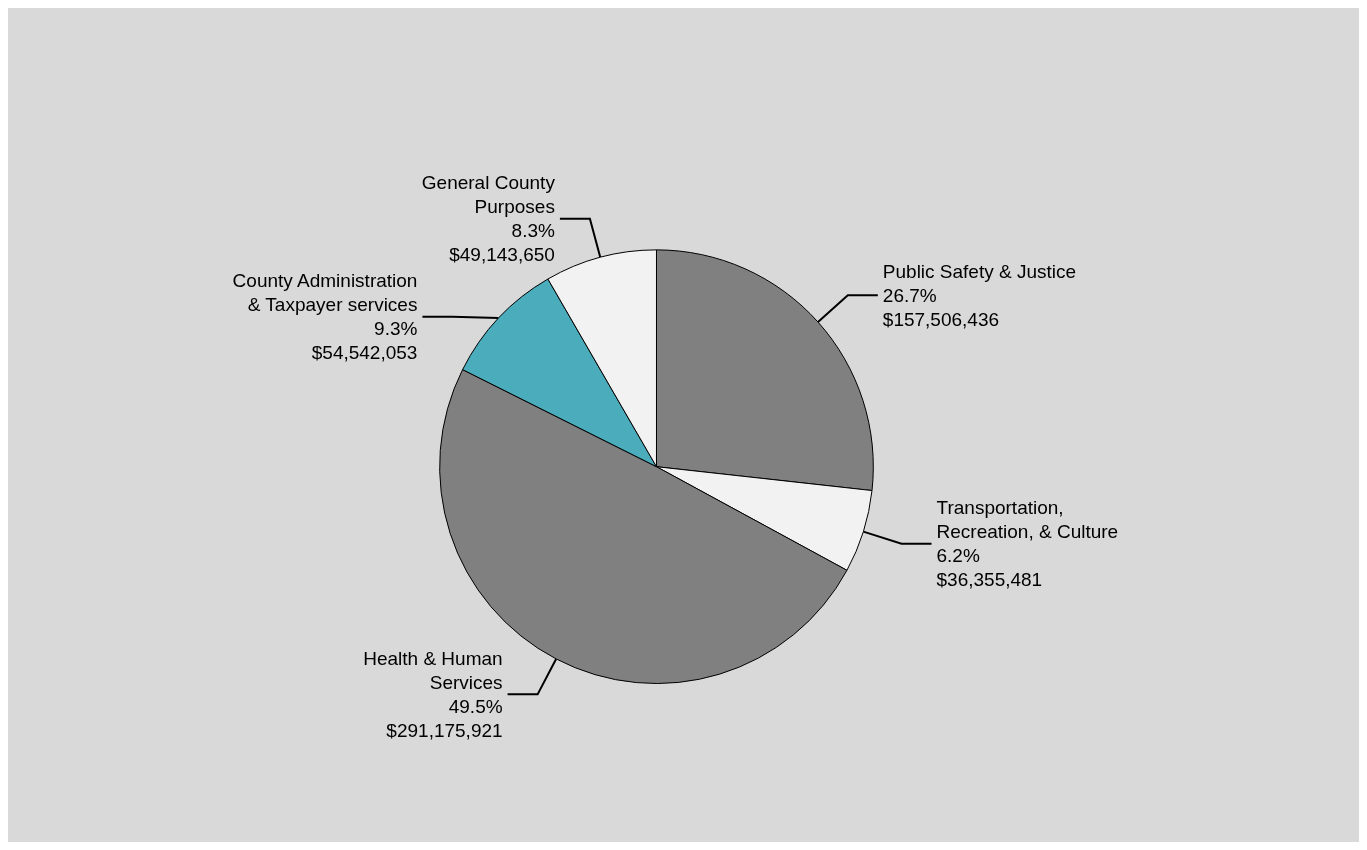 The width and height of the screenshot is (1367, 850). I want to click on data-label: 49.5% $291,175,921, so click(444, 718).